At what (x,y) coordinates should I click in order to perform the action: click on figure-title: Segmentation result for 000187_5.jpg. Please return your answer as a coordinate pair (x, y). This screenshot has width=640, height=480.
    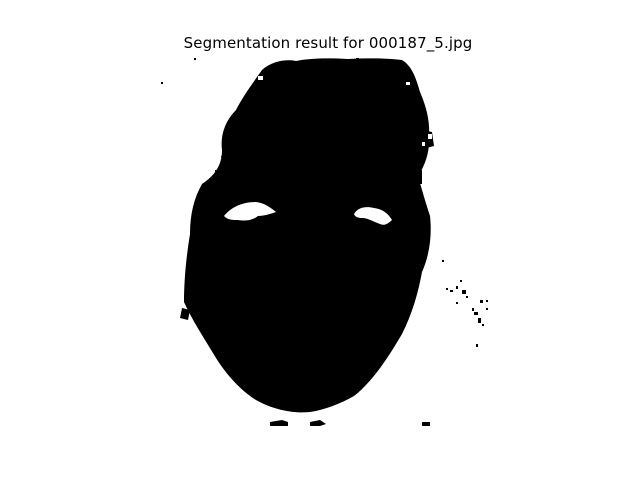
    Looking at the image, I should click on (328, 43).